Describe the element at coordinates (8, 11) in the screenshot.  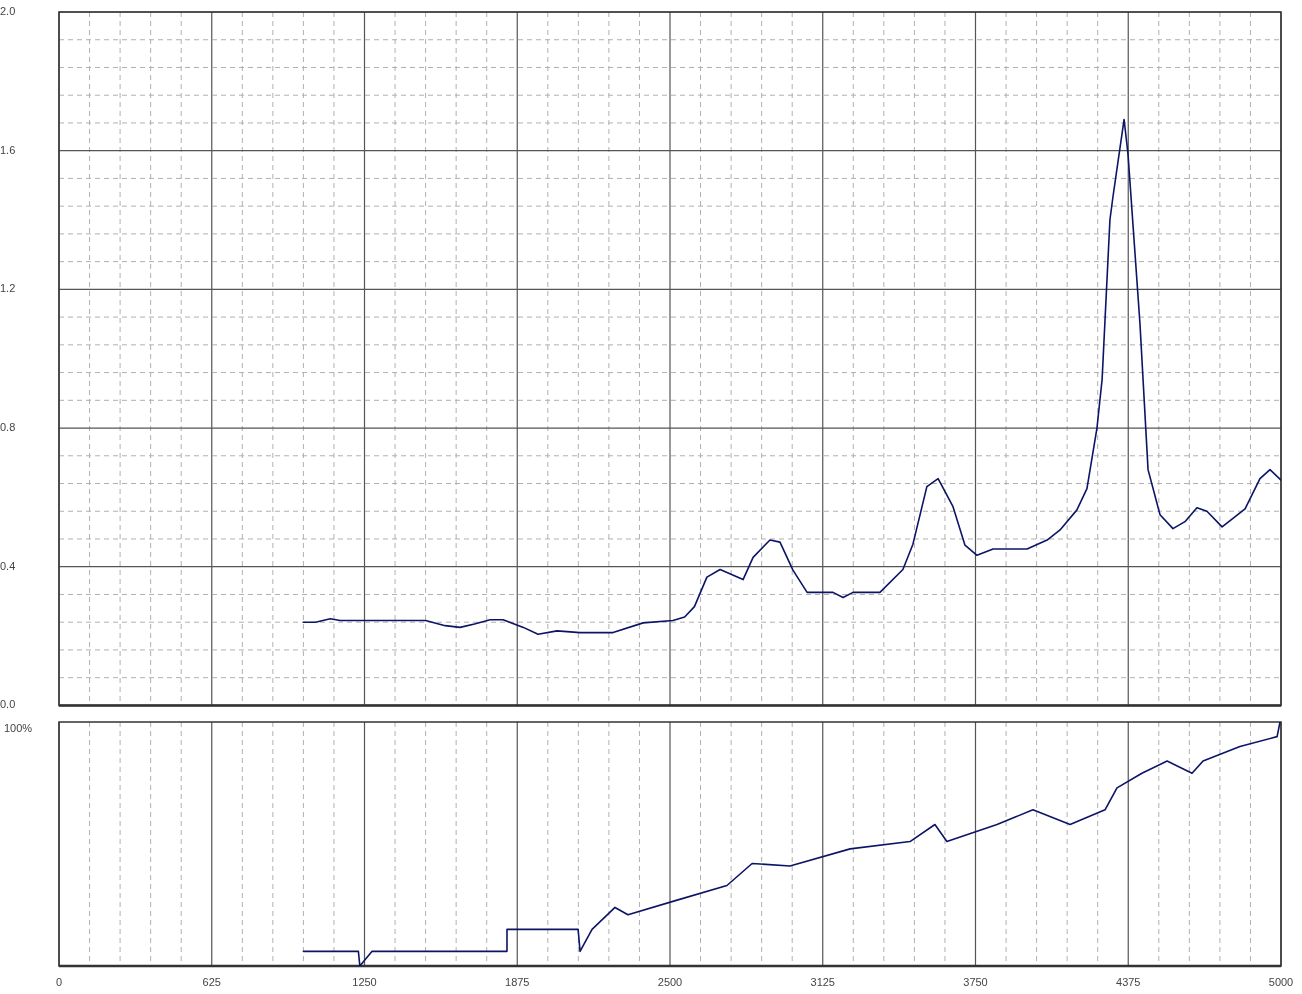
I see `y-tick-label: 2.0` at that location.